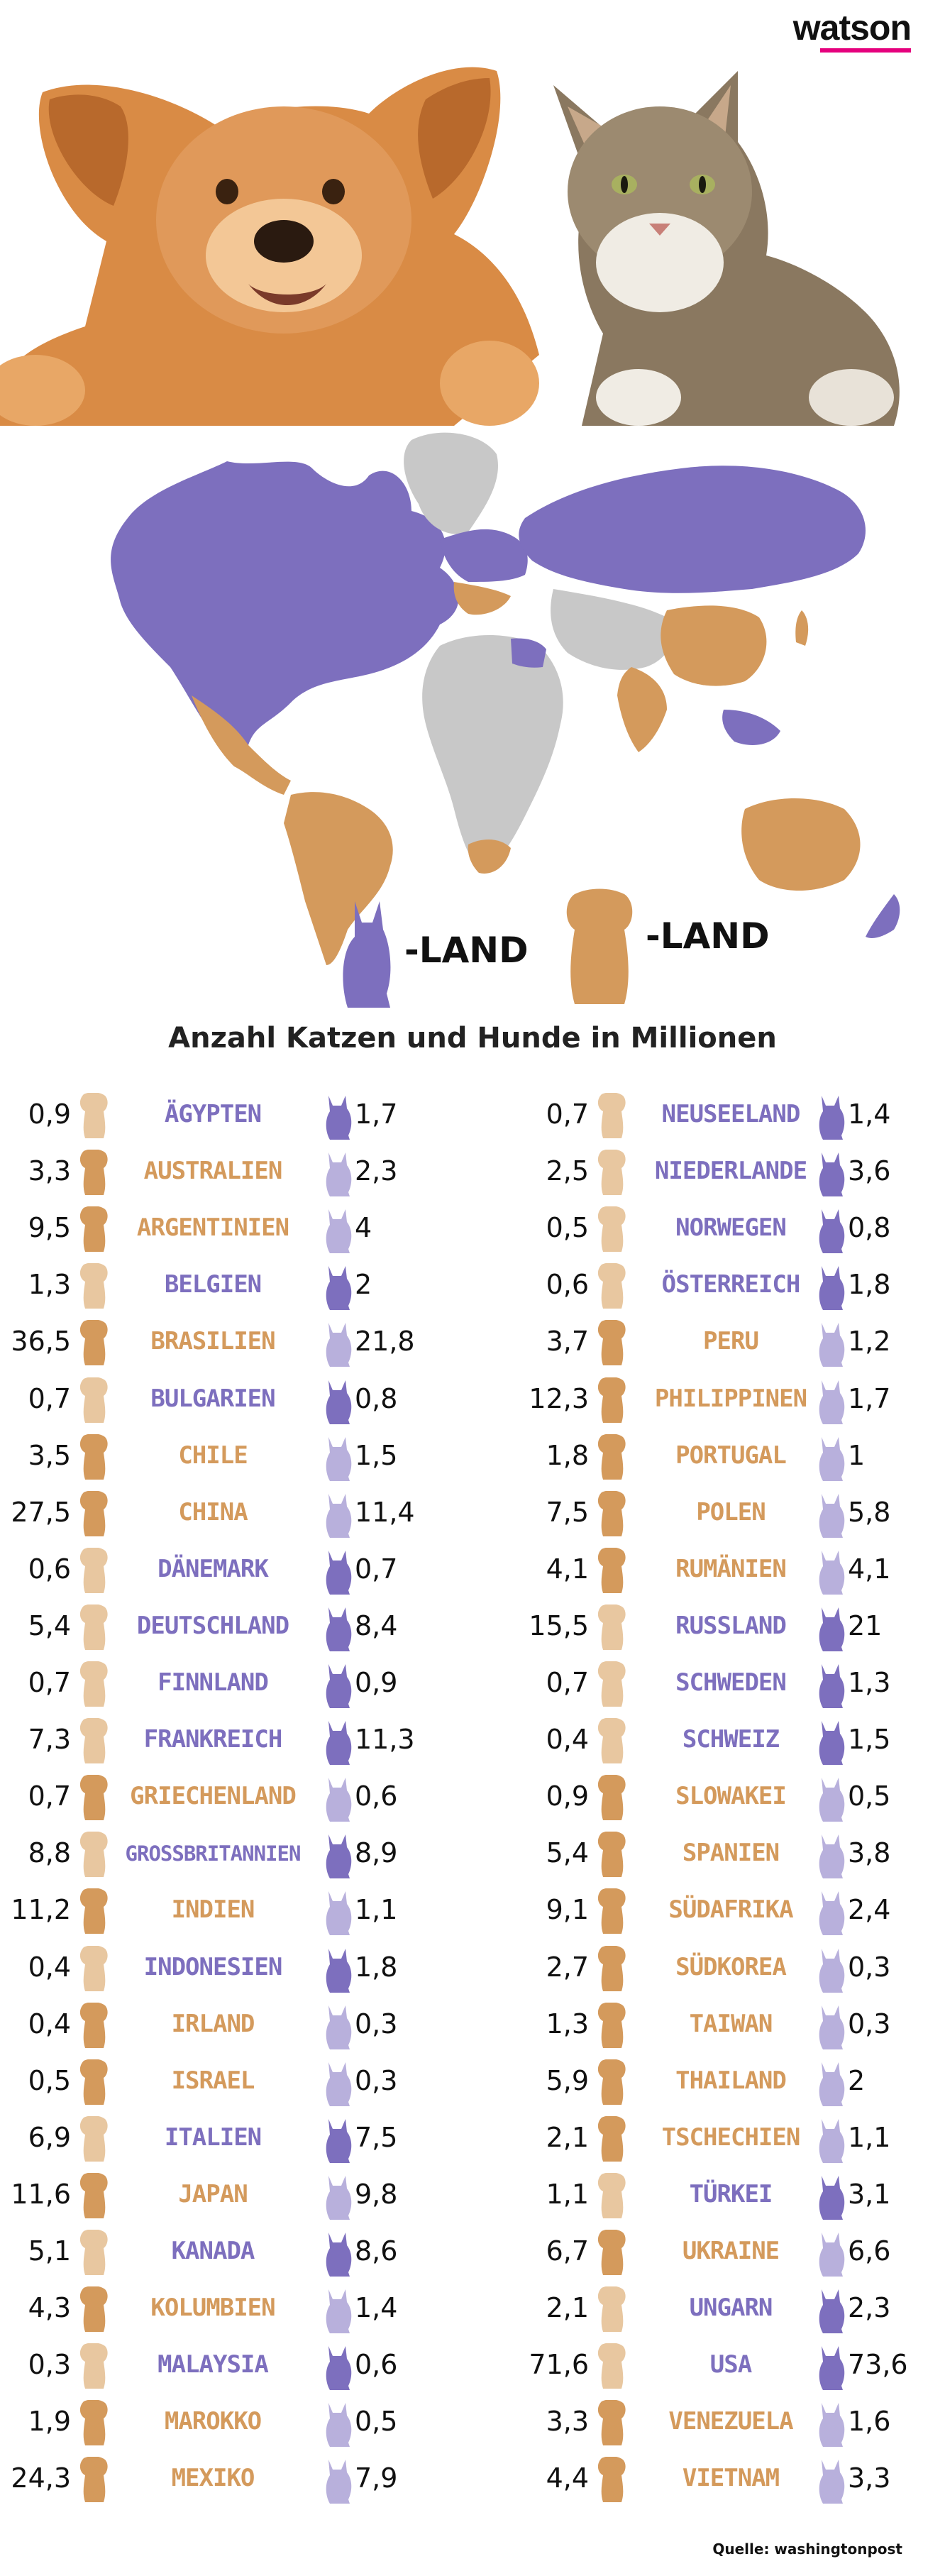 Image resolution: width=945 pixels, height=2576 pixels. Describe the element at coordinates (472, 1912) in the screenshot. I see `table-row: 9,1 SÜDAFRIKA 2,4` at that location.